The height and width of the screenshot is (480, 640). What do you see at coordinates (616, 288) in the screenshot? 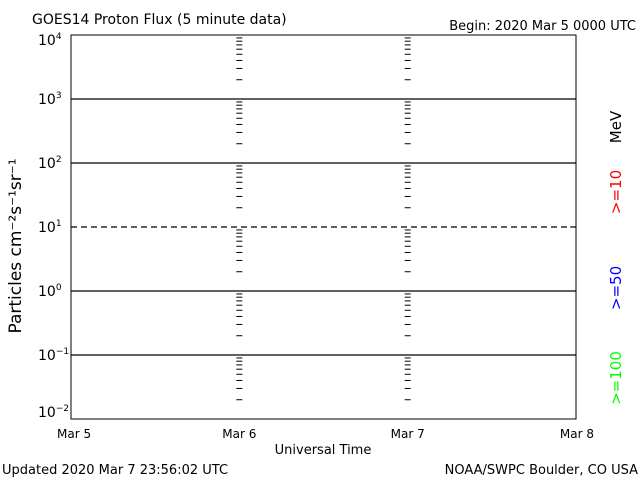
I see `legend-entry: >=50` at bounding box center [616, 288].